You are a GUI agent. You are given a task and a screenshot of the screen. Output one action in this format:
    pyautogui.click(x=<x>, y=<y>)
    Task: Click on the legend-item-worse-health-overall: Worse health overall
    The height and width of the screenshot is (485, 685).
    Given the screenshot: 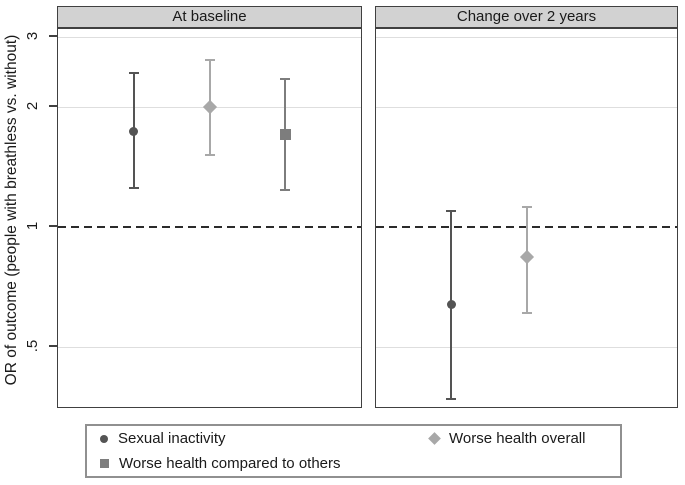 What is the action you would take?
    pyautogui.click(x=524, y=438)
    